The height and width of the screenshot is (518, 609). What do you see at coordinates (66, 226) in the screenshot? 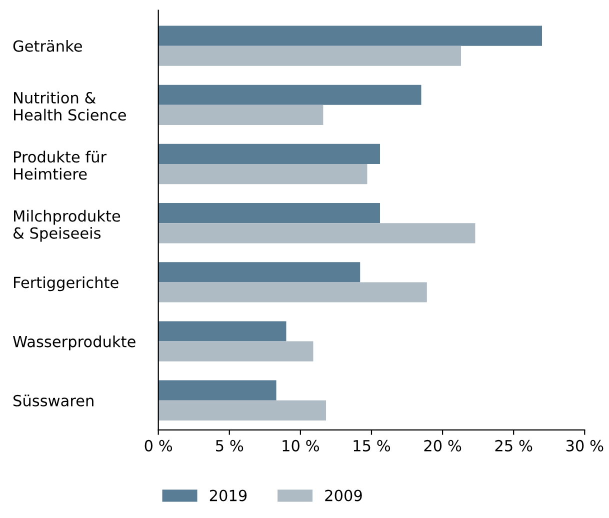
I see `y-tick-label: Milchprodukte & Speiseeis` at bounding box center [66, 226].